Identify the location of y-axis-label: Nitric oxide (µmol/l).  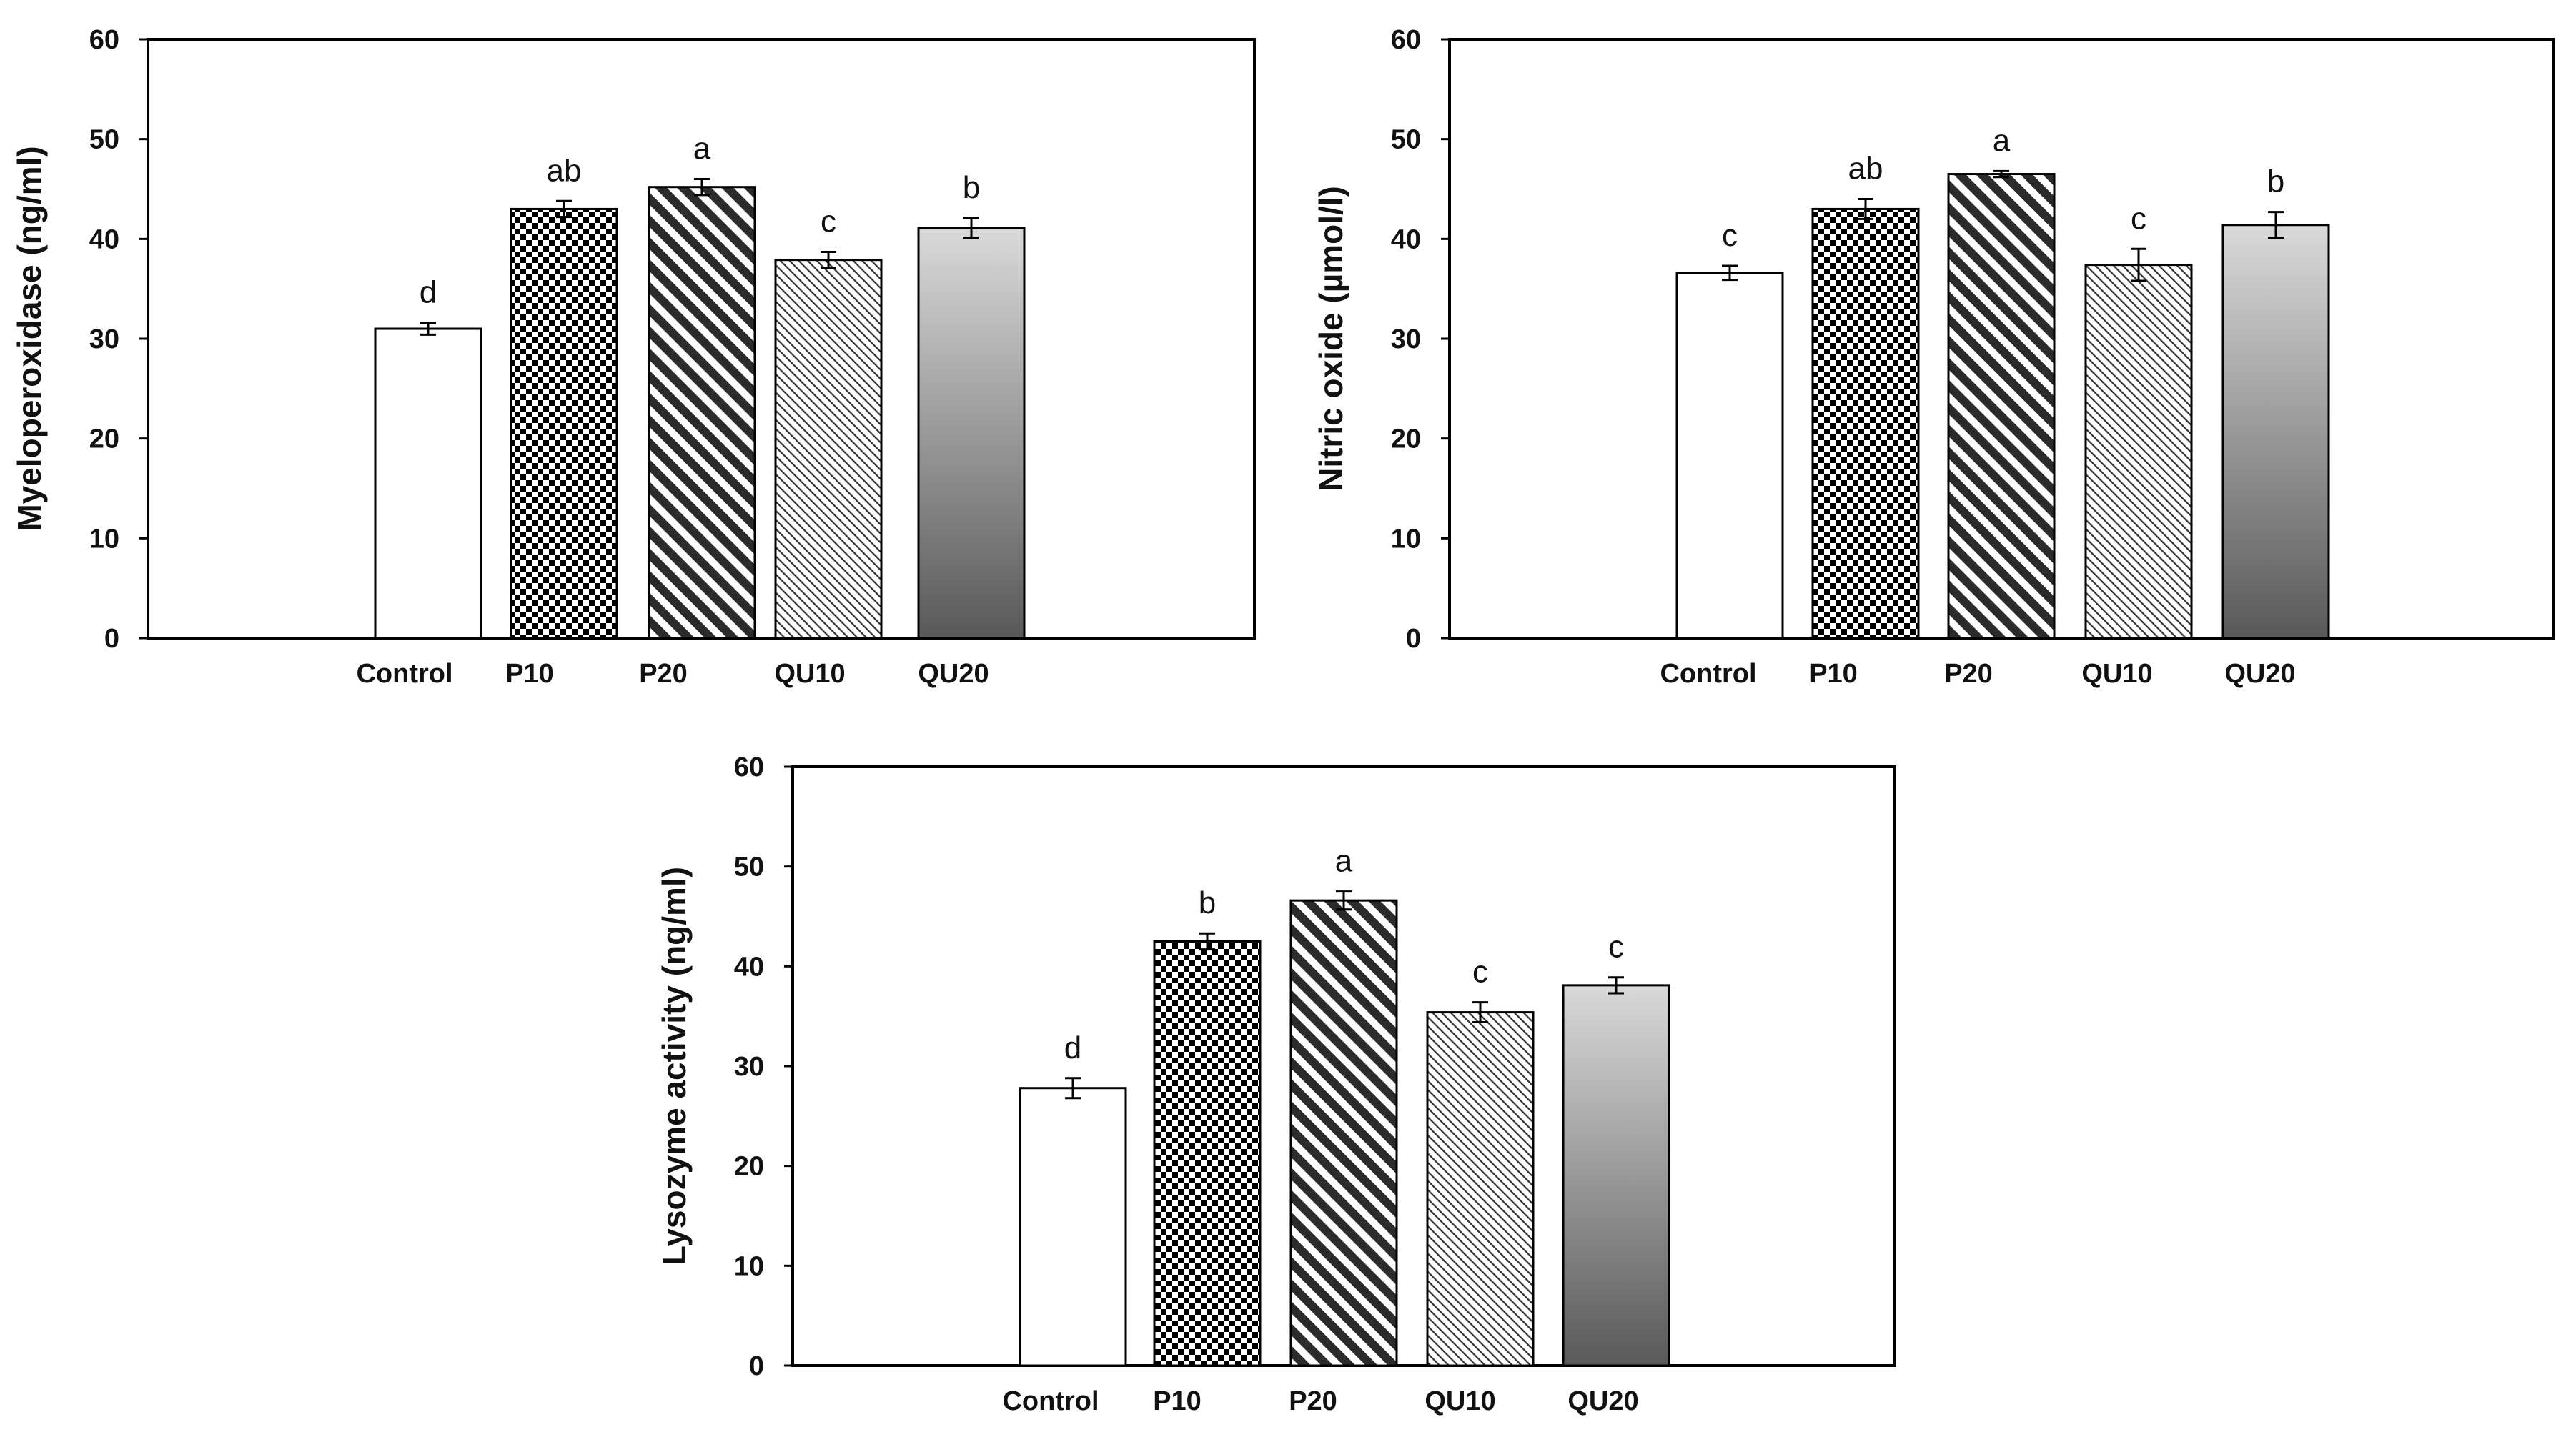
(1330, 339).